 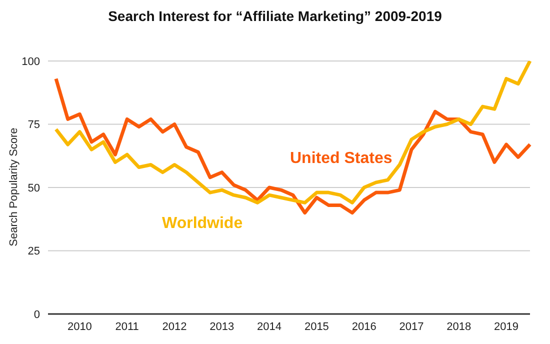 I want to click on x-tick-label: 2013, so click(x=222, y=326).